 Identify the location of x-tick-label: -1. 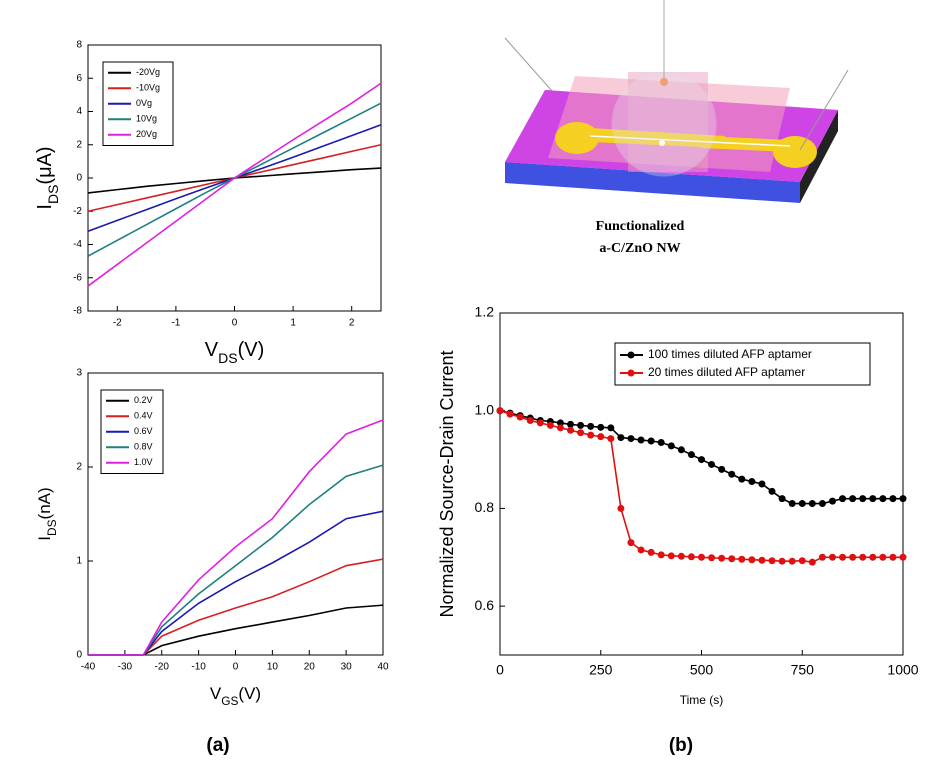
(175, 323).